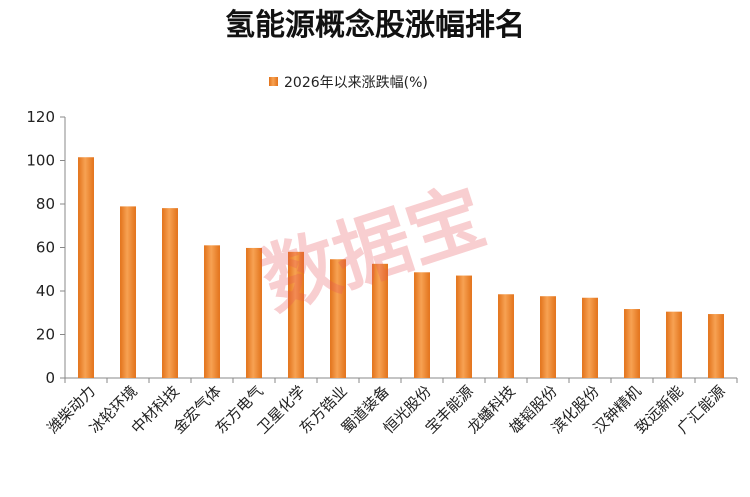  Describe the element at coordinates (356, 83) in the screenshot. I see `legend-label: 2026年以来涨跌幅(%)` at that location.